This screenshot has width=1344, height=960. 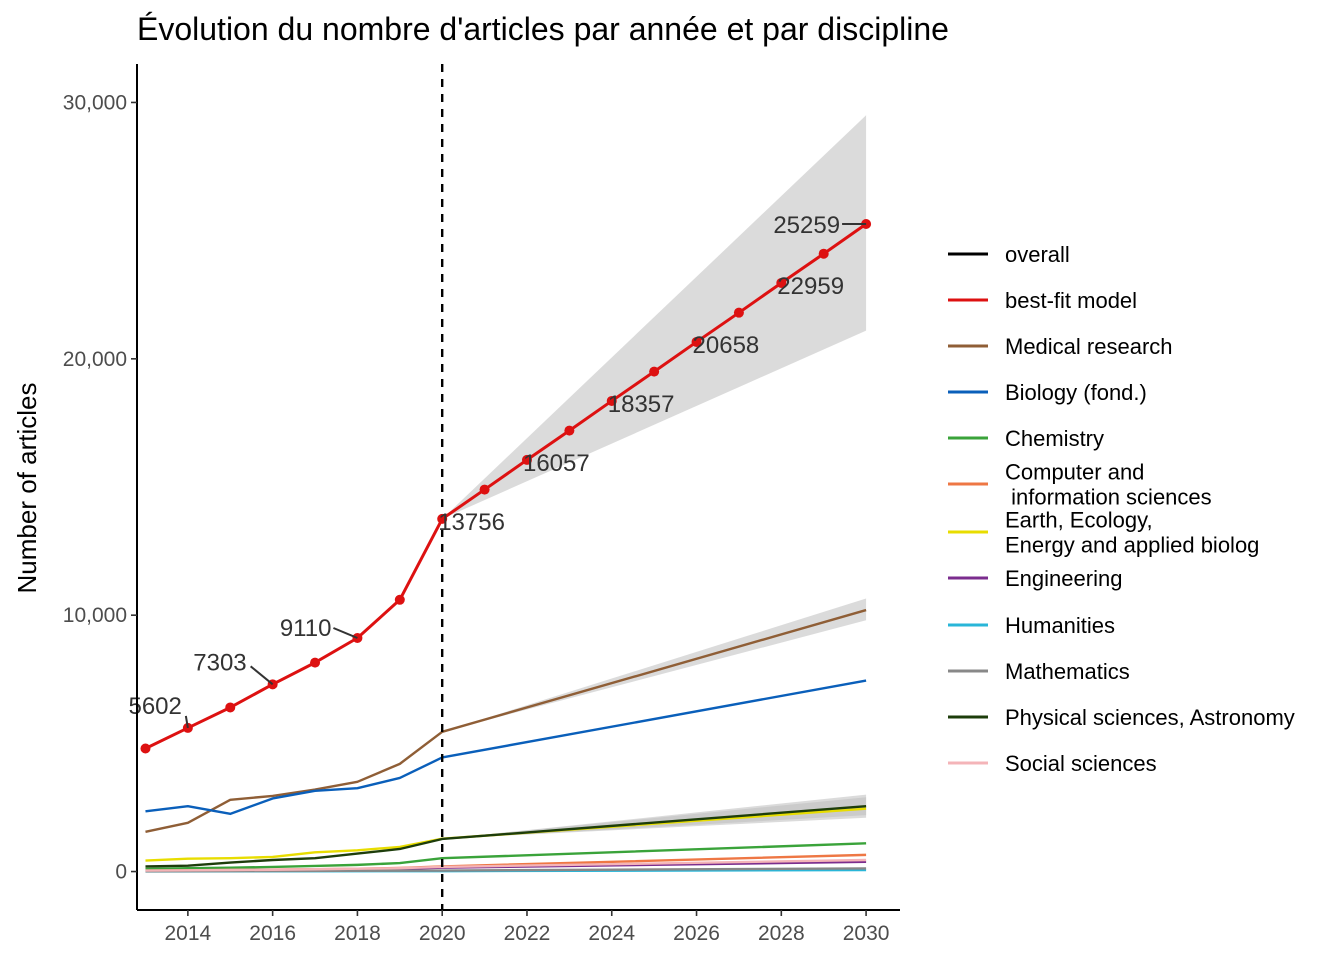 I want to click on line-medical-research, so click(x=506, y=720).